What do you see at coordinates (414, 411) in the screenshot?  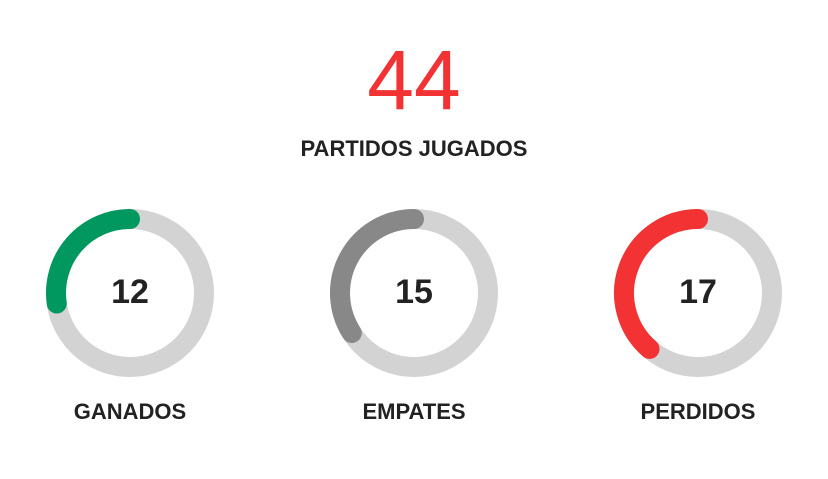 I see `draws-label: EMPATES` at bounding box center [414, 411].